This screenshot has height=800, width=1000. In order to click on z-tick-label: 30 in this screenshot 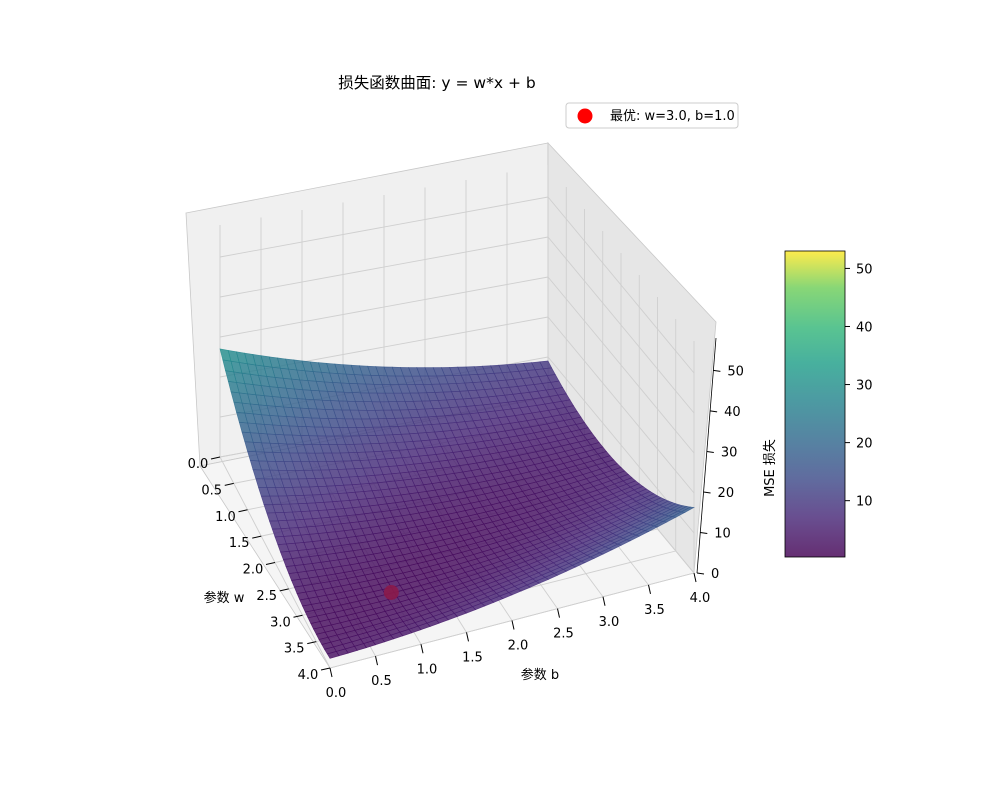, I will do `click(729, 452)`.